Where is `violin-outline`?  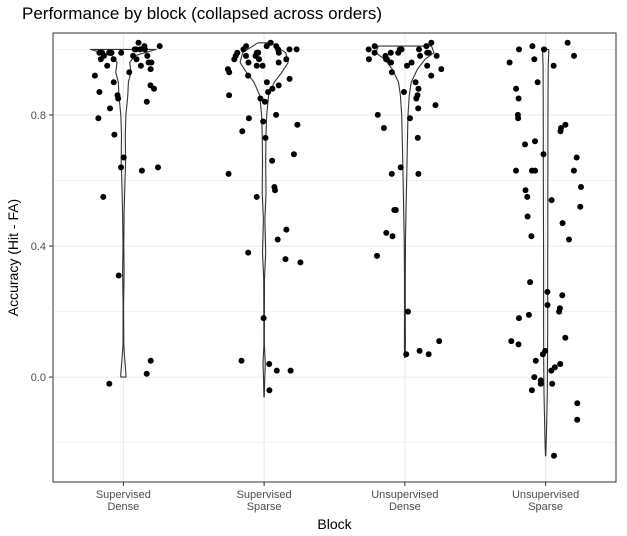
violin-outline is located at coordinates (264, 220).